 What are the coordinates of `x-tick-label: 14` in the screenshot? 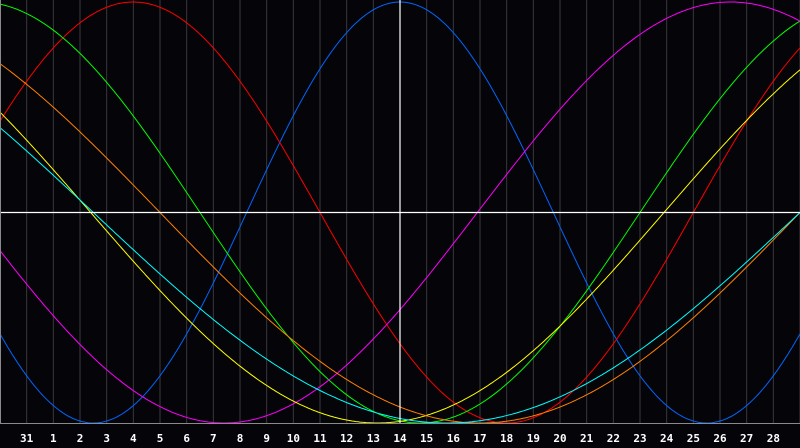 It's located at (400, 438).